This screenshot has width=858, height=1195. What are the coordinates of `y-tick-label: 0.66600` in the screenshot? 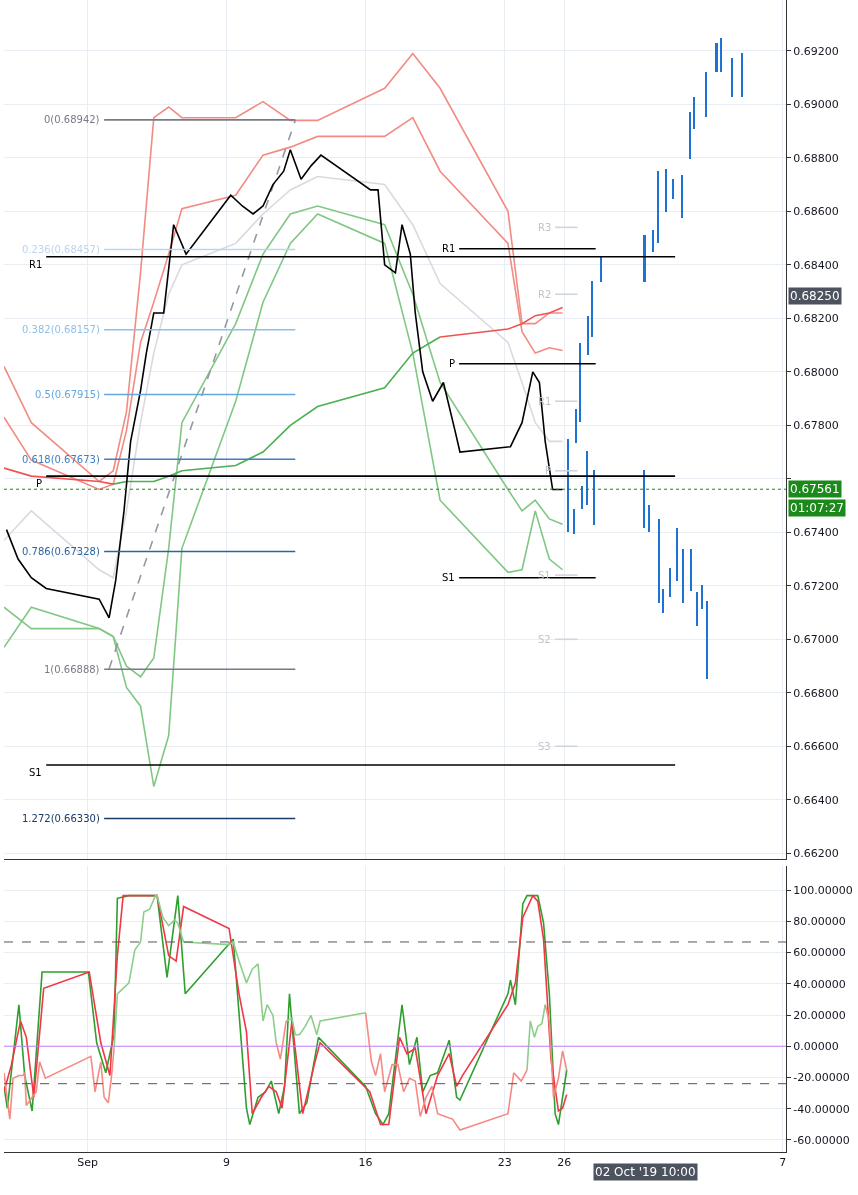 It's located at (816, 747).